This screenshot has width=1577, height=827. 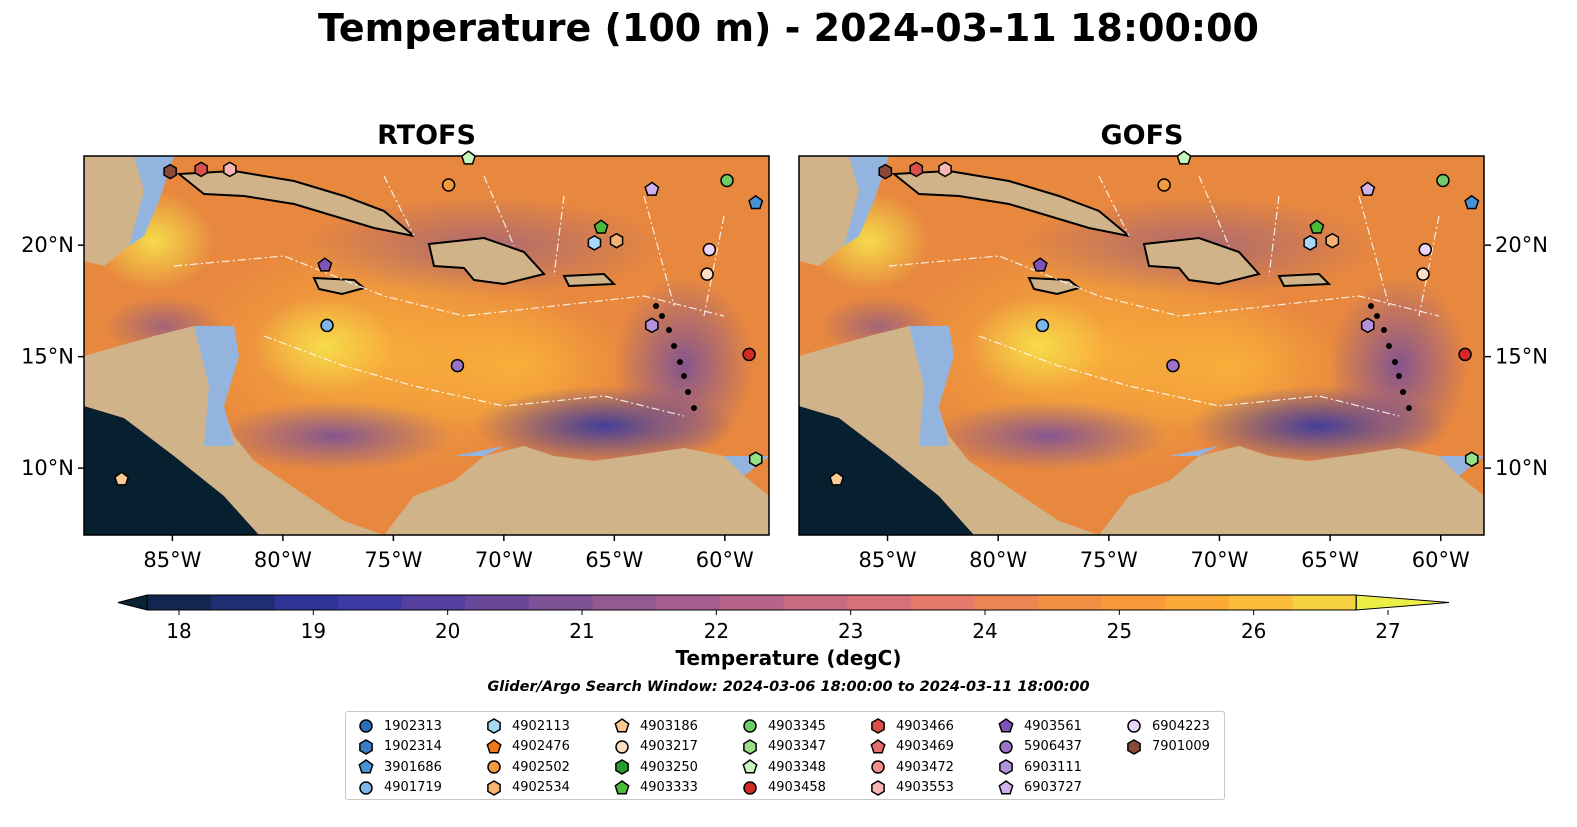 I want to click on colorbar-tick-label: 22, so click(x=716, y=631).